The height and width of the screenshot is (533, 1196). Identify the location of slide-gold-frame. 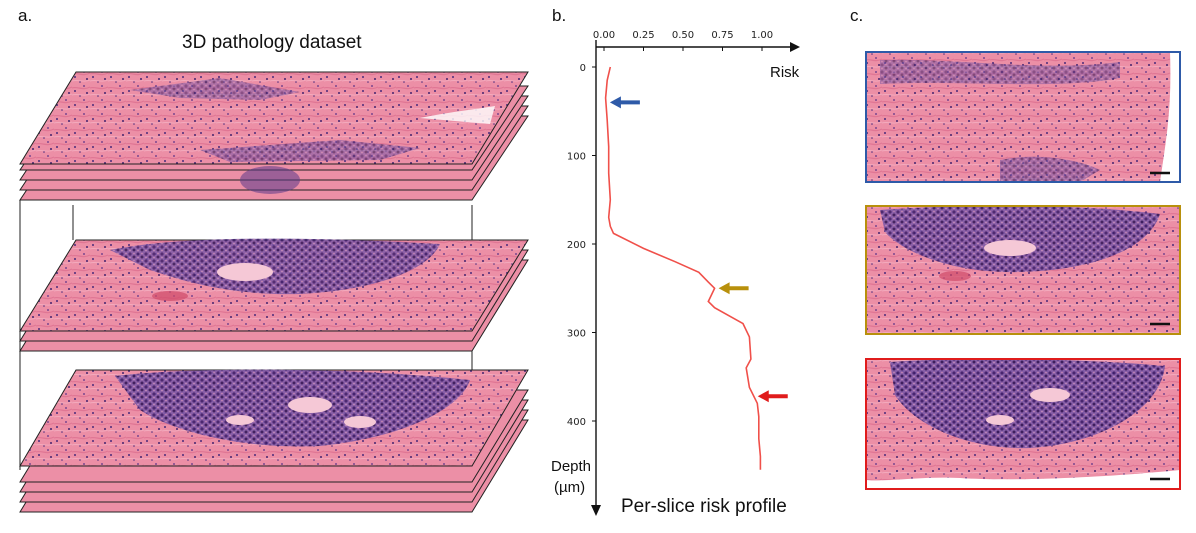
(1023, 270).